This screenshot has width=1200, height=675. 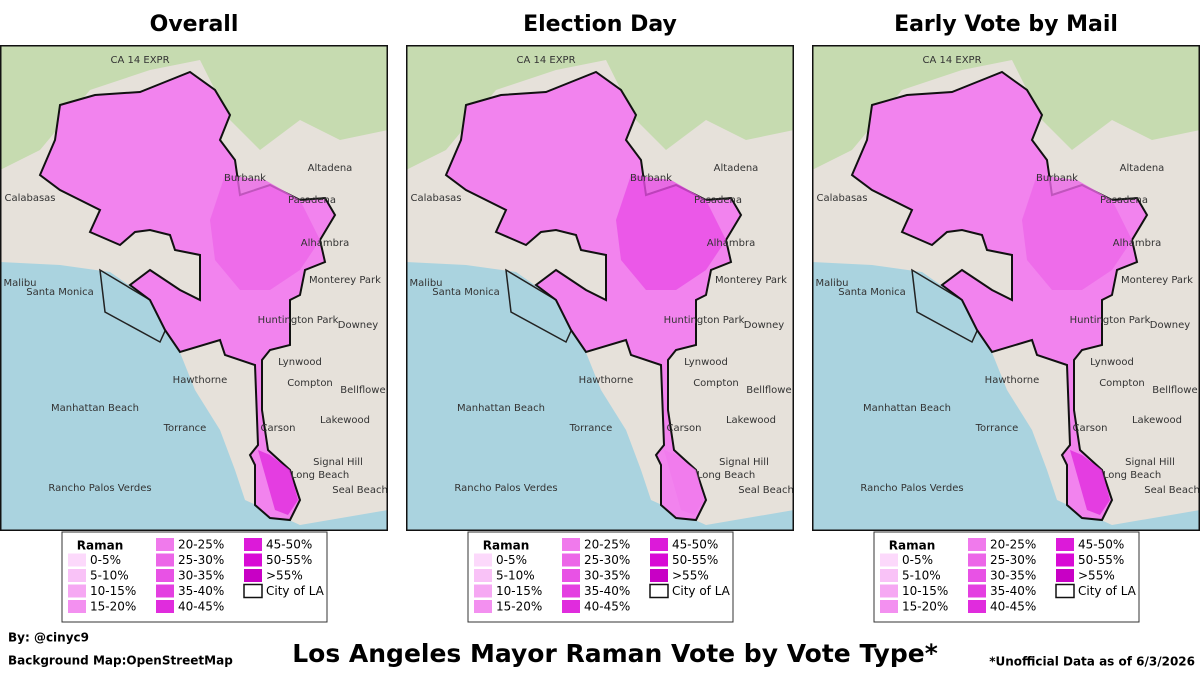 I want to click on place-label: Torrance, so click(x=997, y=428).